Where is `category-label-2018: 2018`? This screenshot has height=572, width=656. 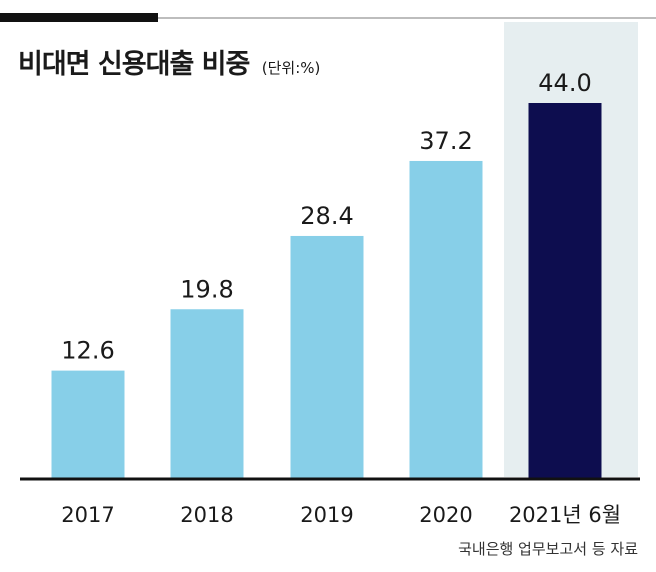
category-label-2018: 2018 is located at coordinates (206, 515).